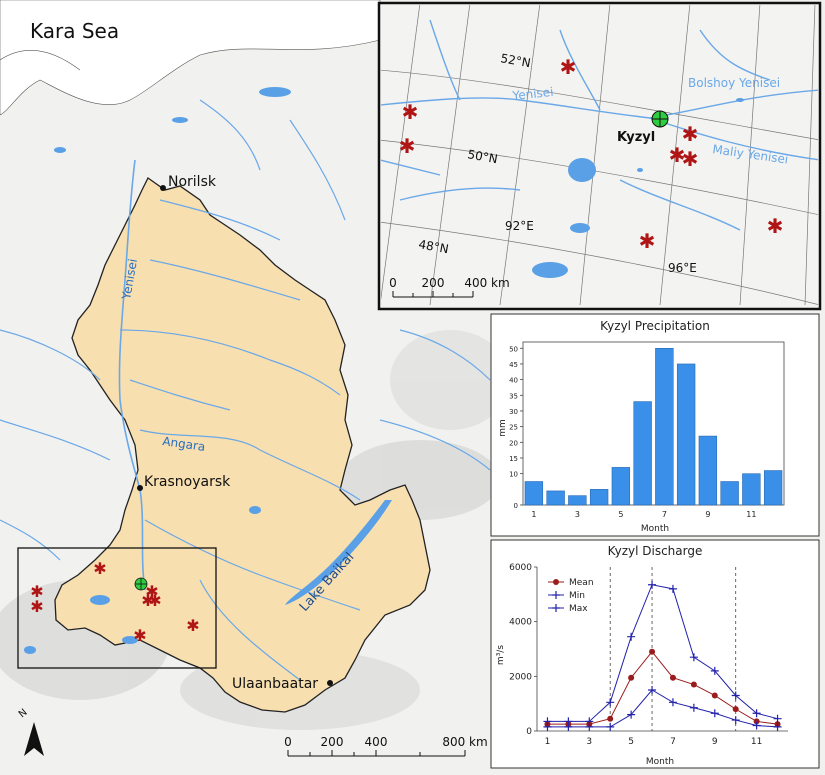  Describe the element at coordinates (513, 443) in the screenshot. I see `precip-ytick-label: 20` at that location.